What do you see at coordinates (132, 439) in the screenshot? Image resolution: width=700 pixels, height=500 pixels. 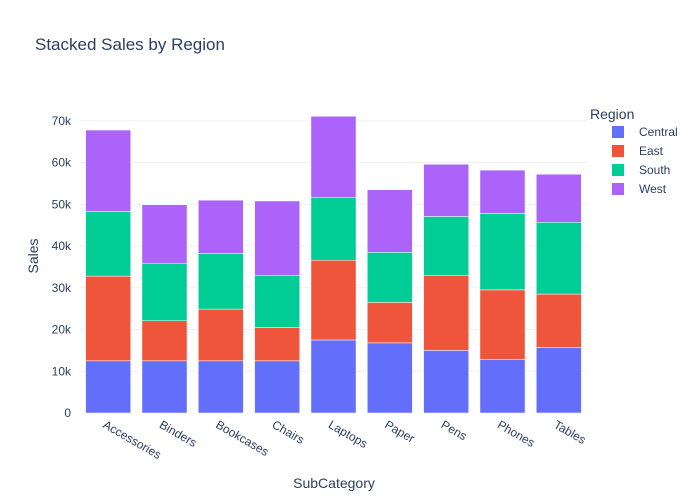 I see `x-tick-label: Accessories` at bounding box center [132, 439].